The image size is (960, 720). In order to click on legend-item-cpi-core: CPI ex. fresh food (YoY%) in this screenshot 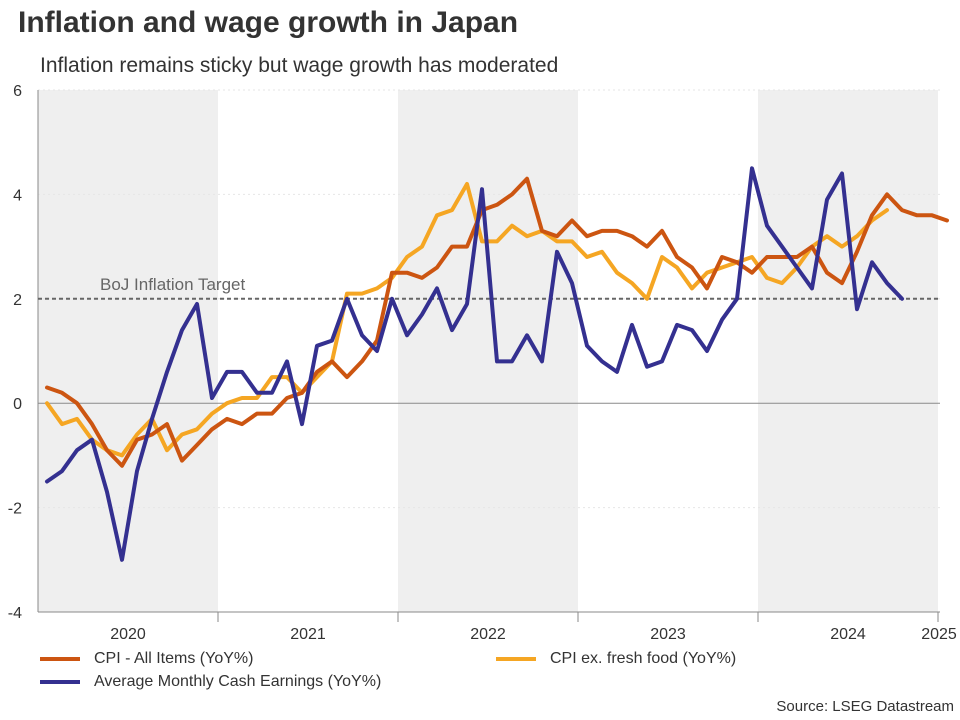, I will do `click(616, 659)`.